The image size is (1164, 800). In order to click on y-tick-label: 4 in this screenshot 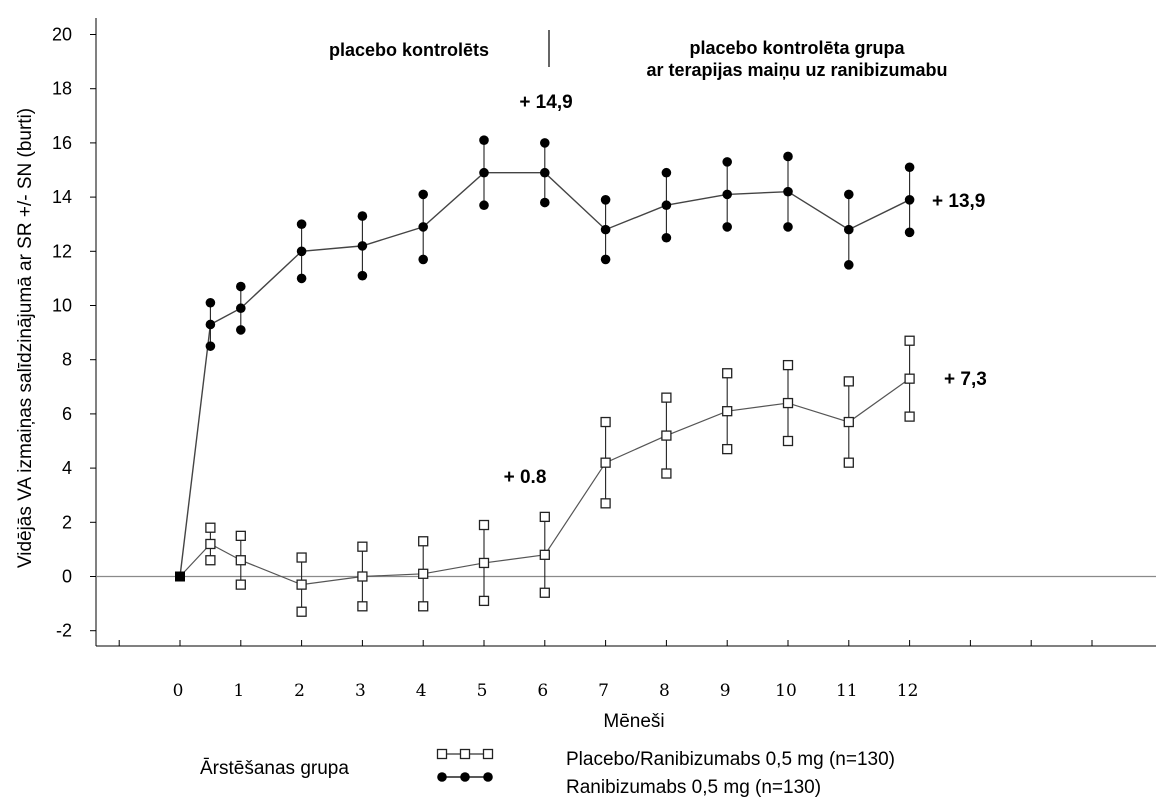, I will do `click(67, 468)`.